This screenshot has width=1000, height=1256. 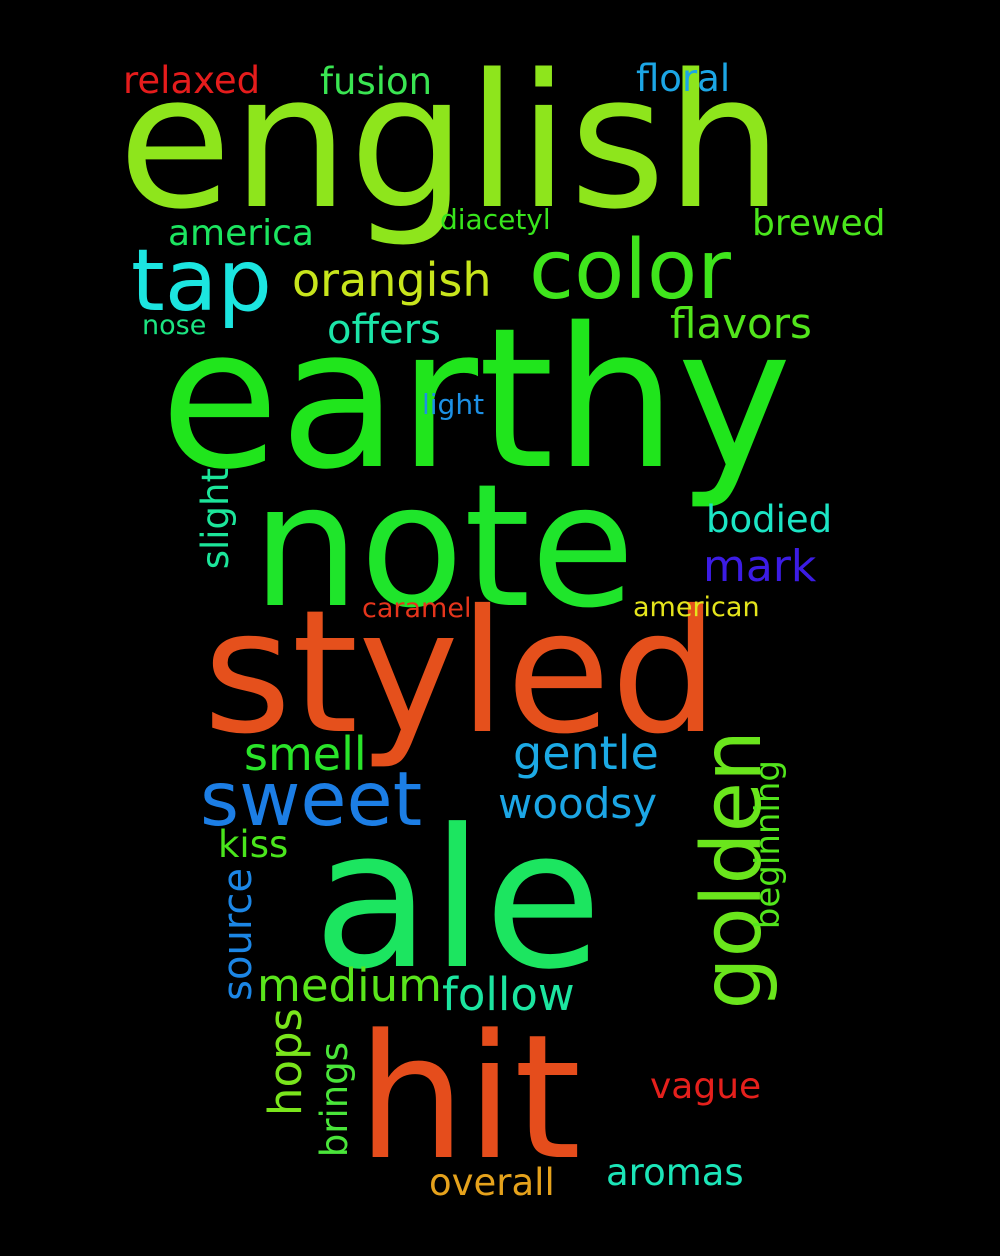 I want to click on word-mark: mark, so click(x=760, y=566).